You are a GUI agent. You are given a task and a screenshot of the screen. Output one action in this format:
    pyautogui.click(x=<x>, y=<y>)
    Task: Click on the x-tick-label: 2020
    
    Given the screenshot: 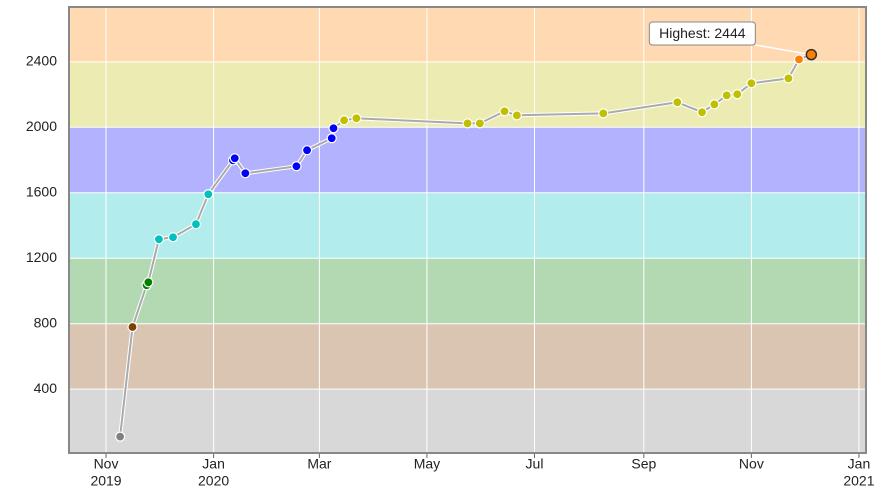 What is the action you would take?
    pyautogui.click(x=213, y=481)
    